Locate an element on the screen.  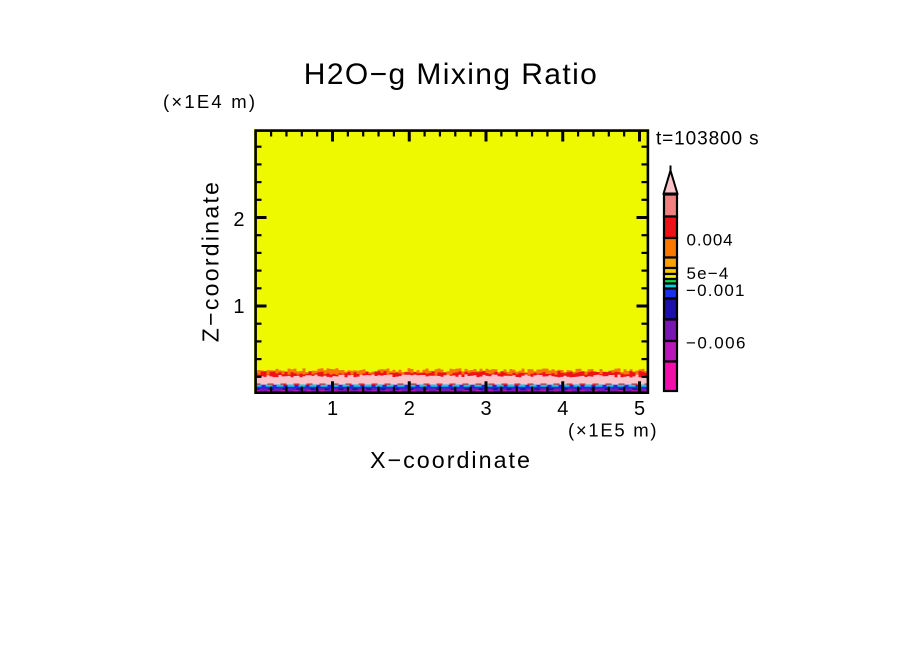
svg-text: −0.001 is located at coordinates (716, 290).